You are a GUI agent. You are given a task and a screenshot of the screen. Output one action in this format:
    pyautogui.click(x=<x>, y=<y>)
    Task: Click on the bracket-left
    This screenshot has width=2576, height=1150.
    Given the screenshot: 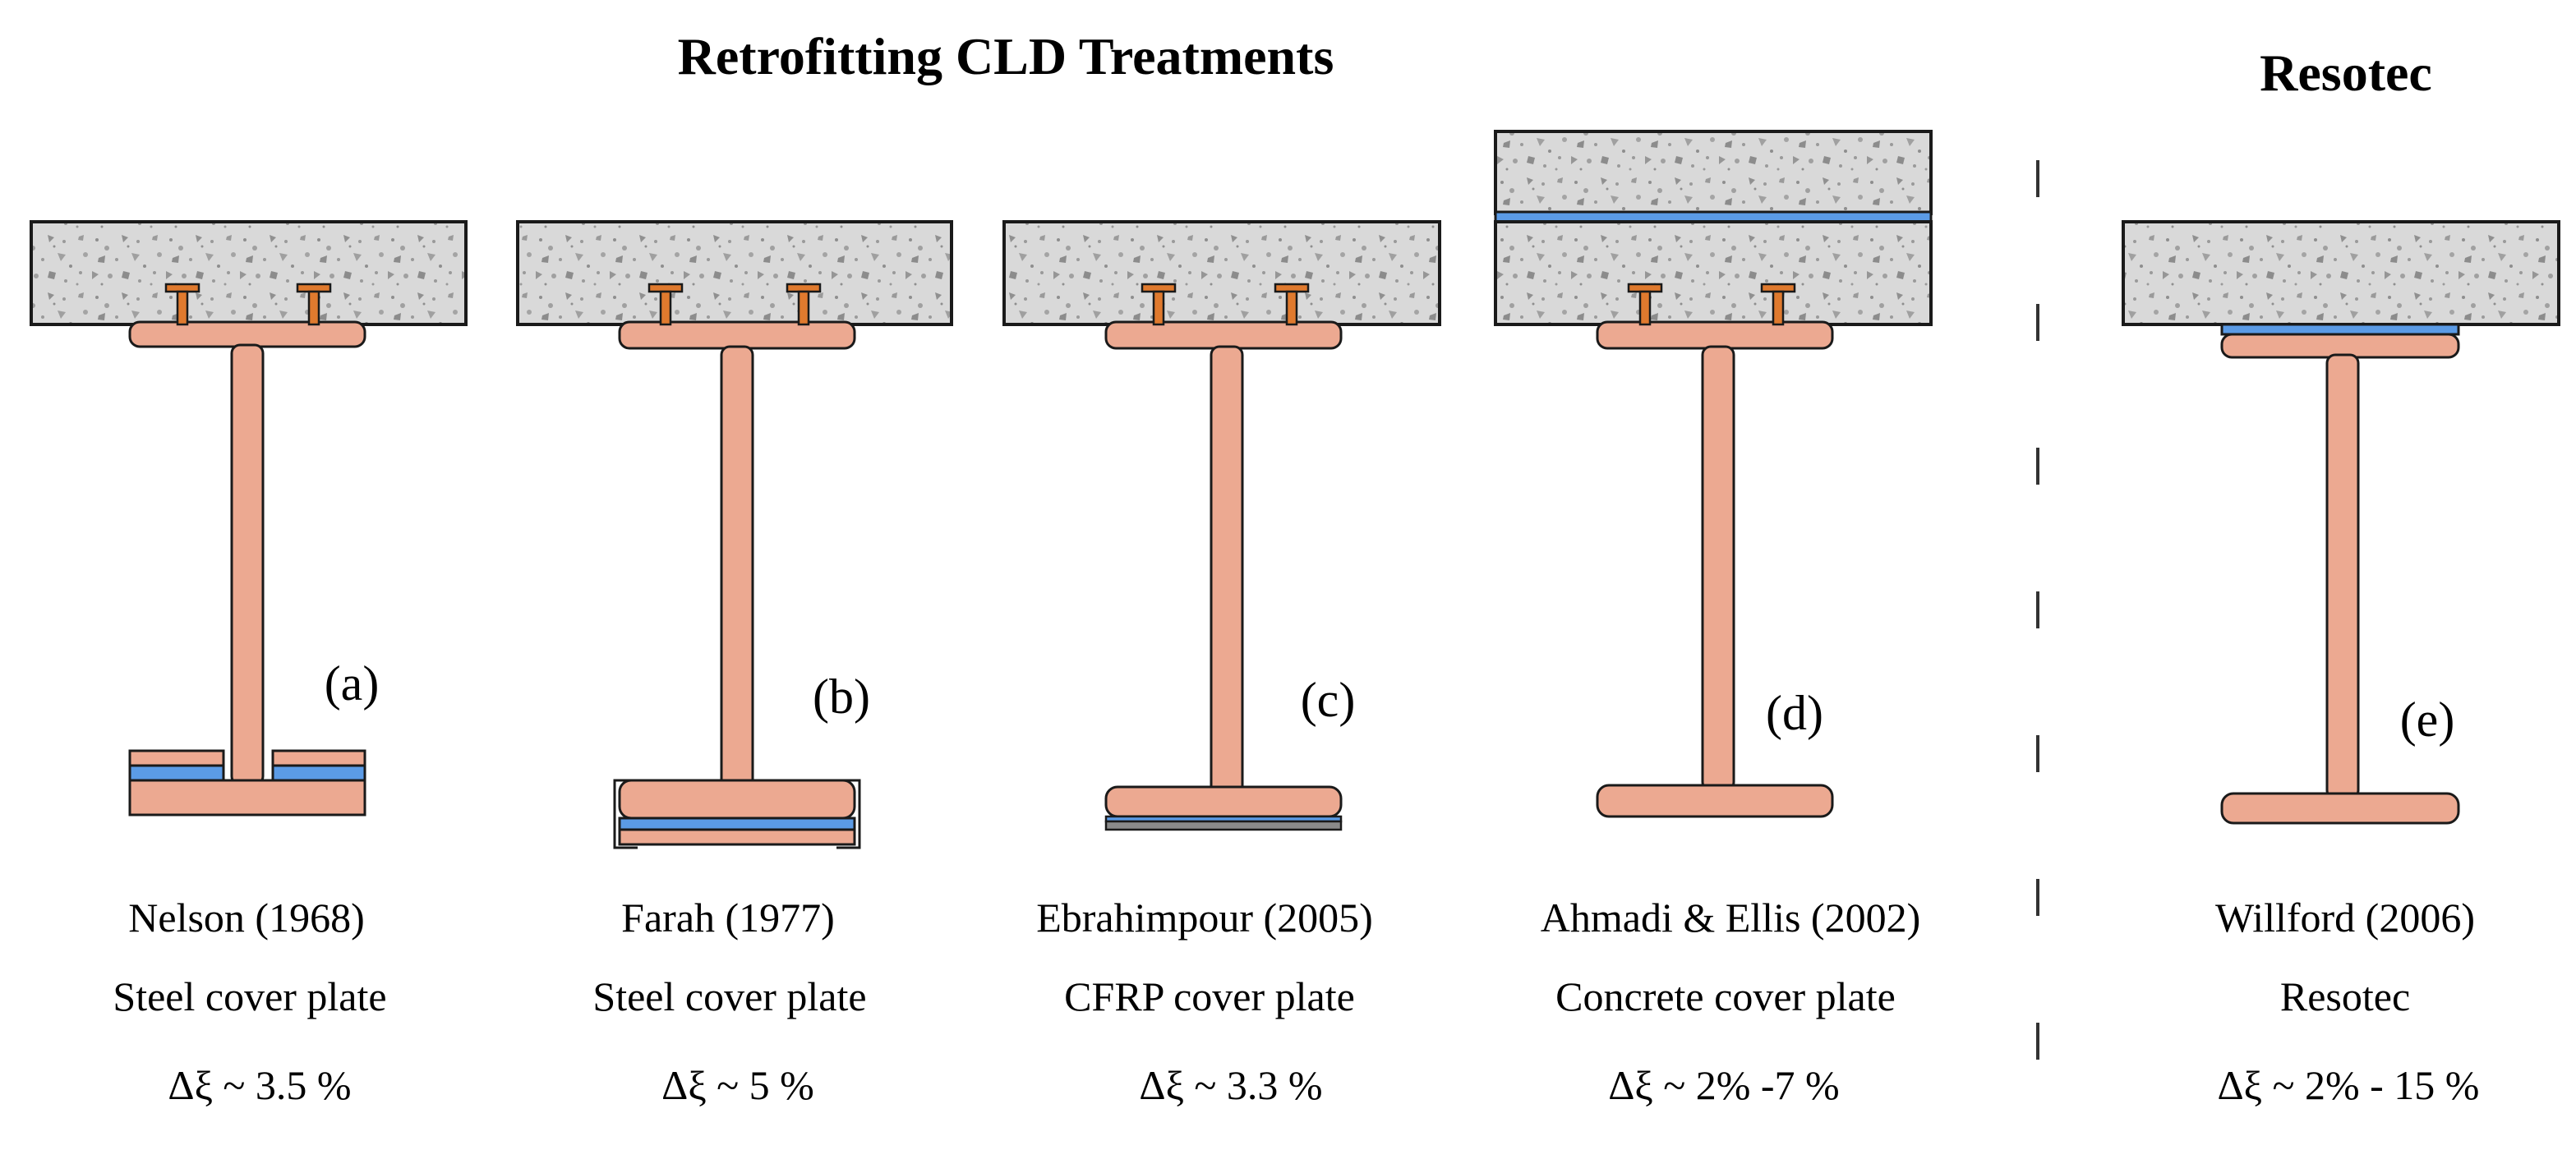 What is the action you would take?
    pyautogui.click(x=625, y=814)
    